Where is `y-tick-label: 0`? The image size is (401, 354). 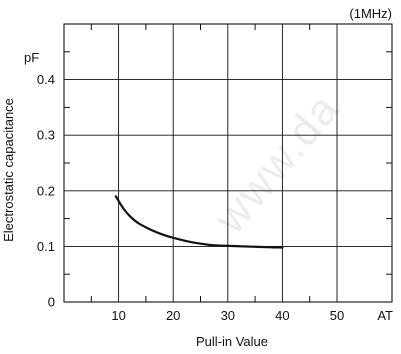 y-tick-label: 0 is located at coordinates (51, 302).